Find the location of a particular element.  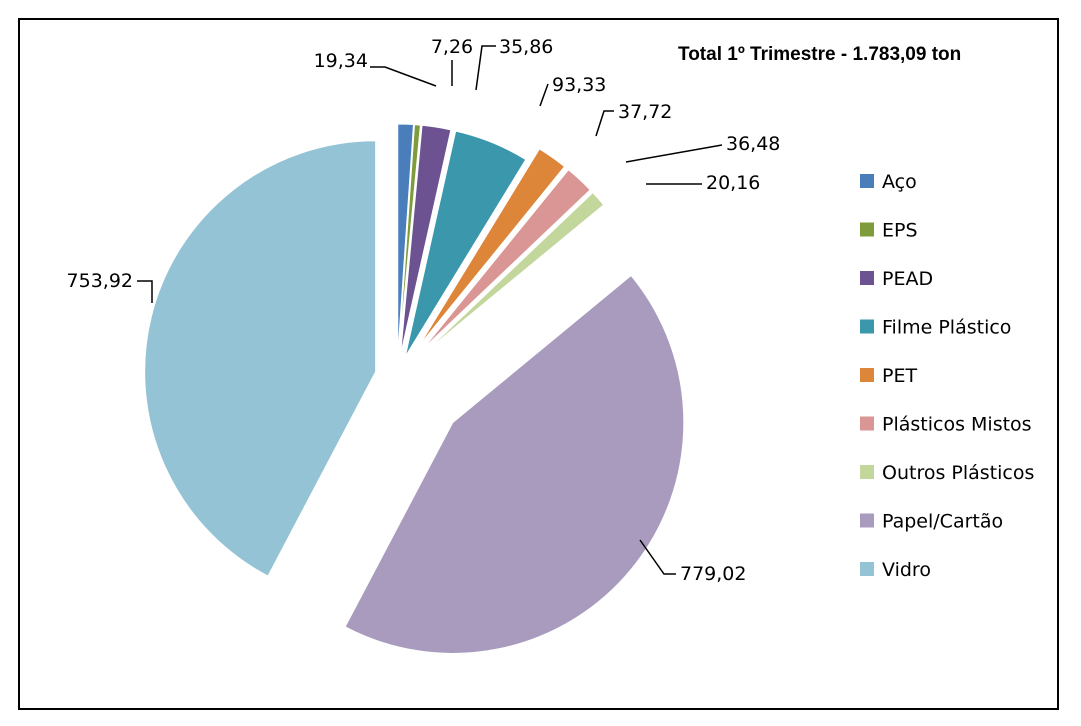

legend-swatch-pead is located at coordinates (867, 278).